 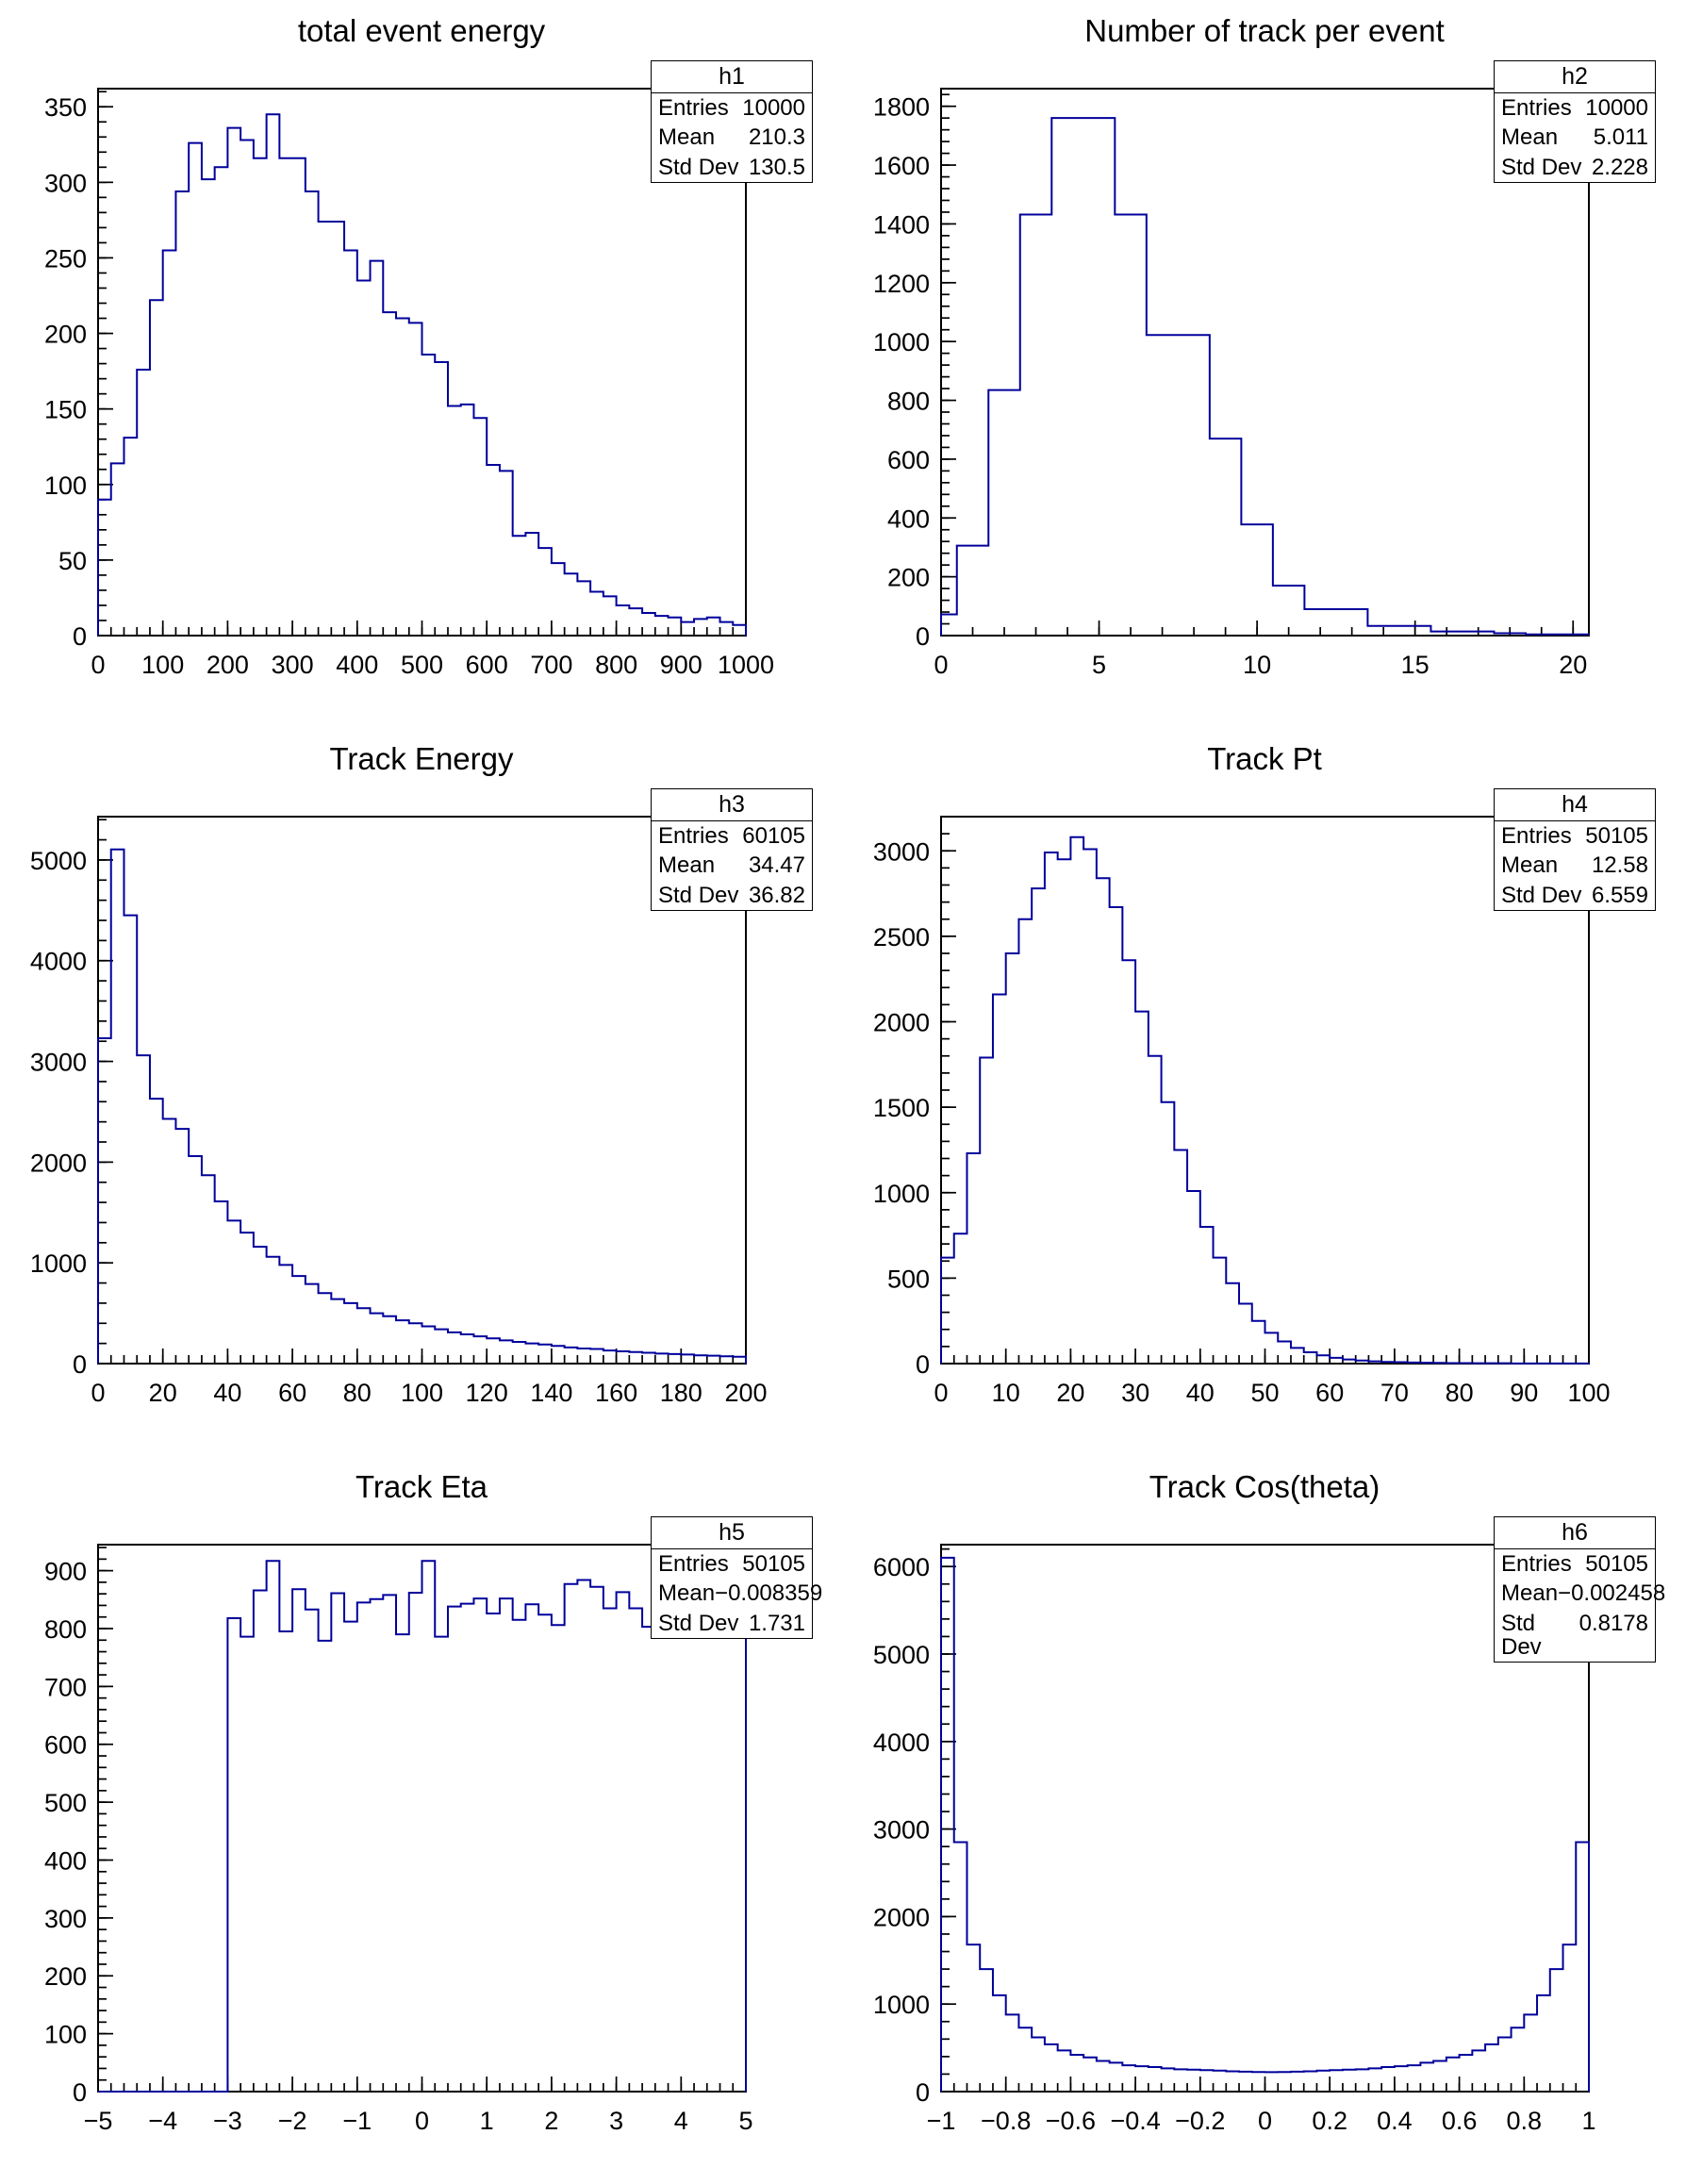 I want to click on x-tick-label: 1, so click(x=487, y=2121).